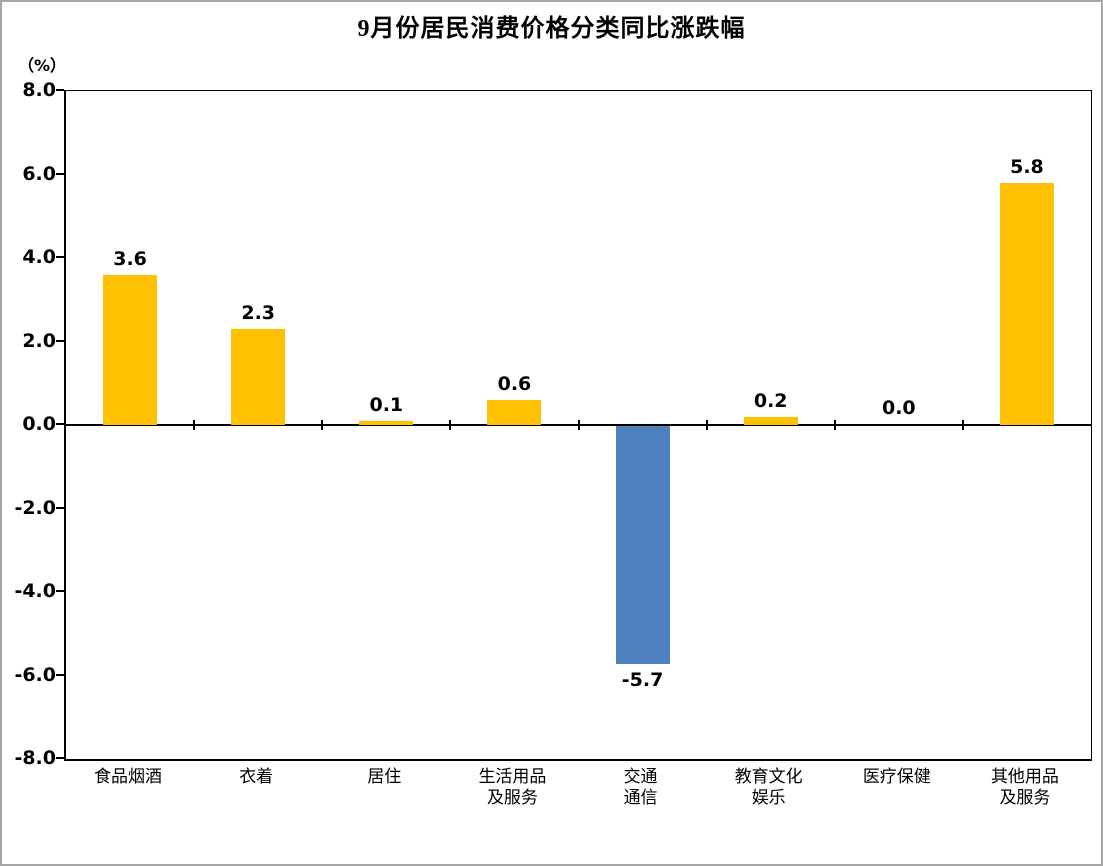 The height and width of the screenshot is (866, 1103). What do you see at coordinates (39, 424) in the screenshot?
I see `y-tick-label: 0.0` at bounding box center [39, 424].